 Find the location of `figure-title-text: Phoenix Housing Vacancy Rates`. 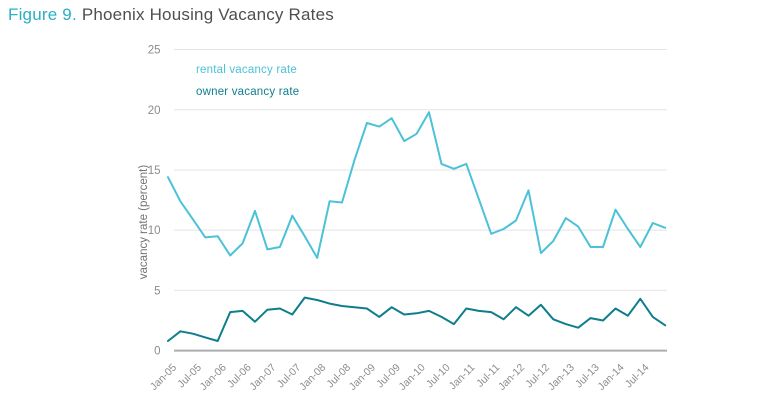

figure-title-text: Phoenix Housing Vacancy Rates is located at coordinates (207, 14).